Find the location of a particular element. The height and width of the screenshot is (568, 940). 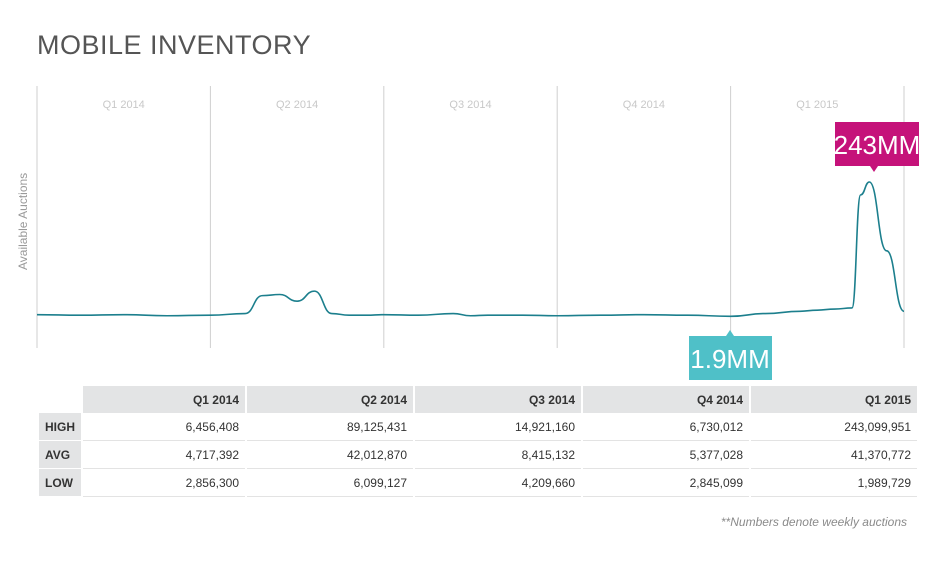

table-cell: 5,377,028 is located at coordinates (666, 455).